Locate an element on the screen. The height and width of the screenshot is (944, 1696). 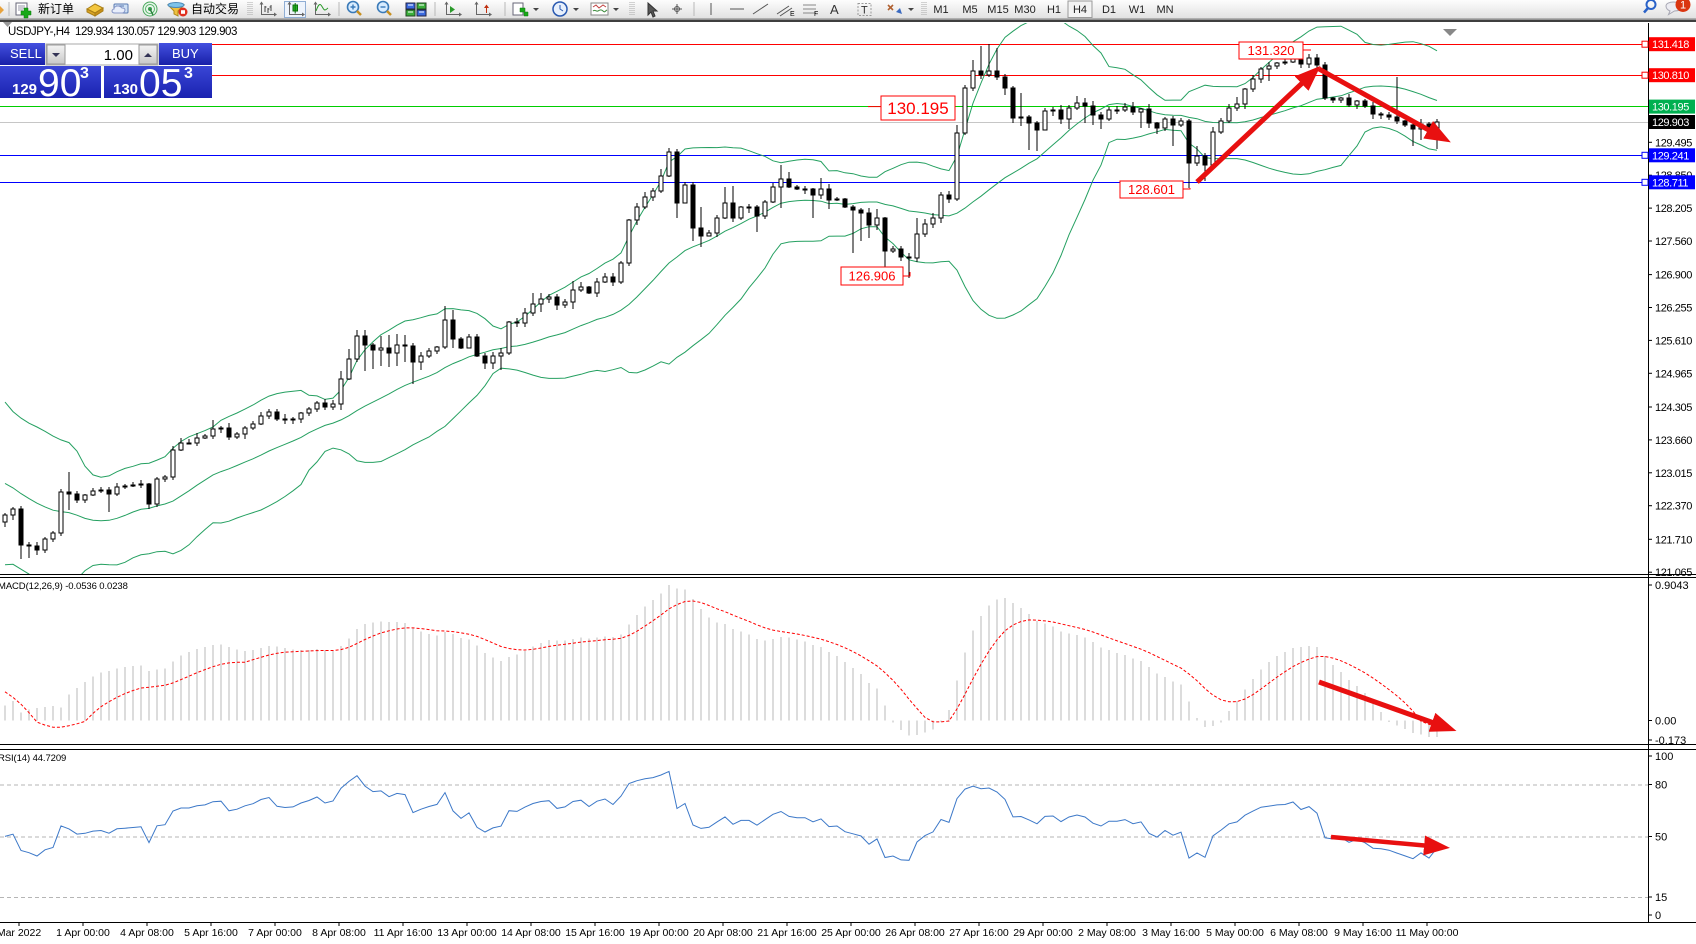
svg-text: 1 is located at coordinates (1683, 6).